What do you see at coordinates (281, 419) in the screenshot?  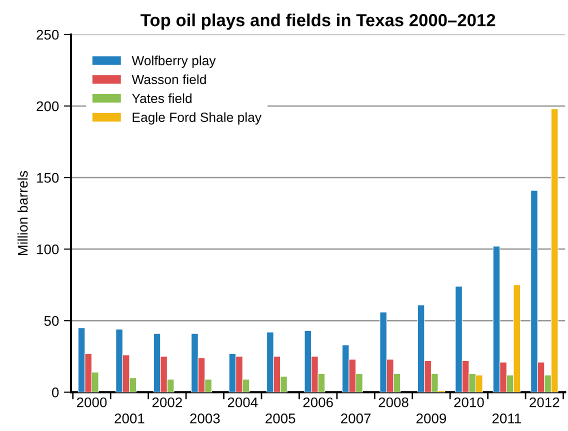 I see `x-tick-label: 2005` at bounding box center [281, 419].